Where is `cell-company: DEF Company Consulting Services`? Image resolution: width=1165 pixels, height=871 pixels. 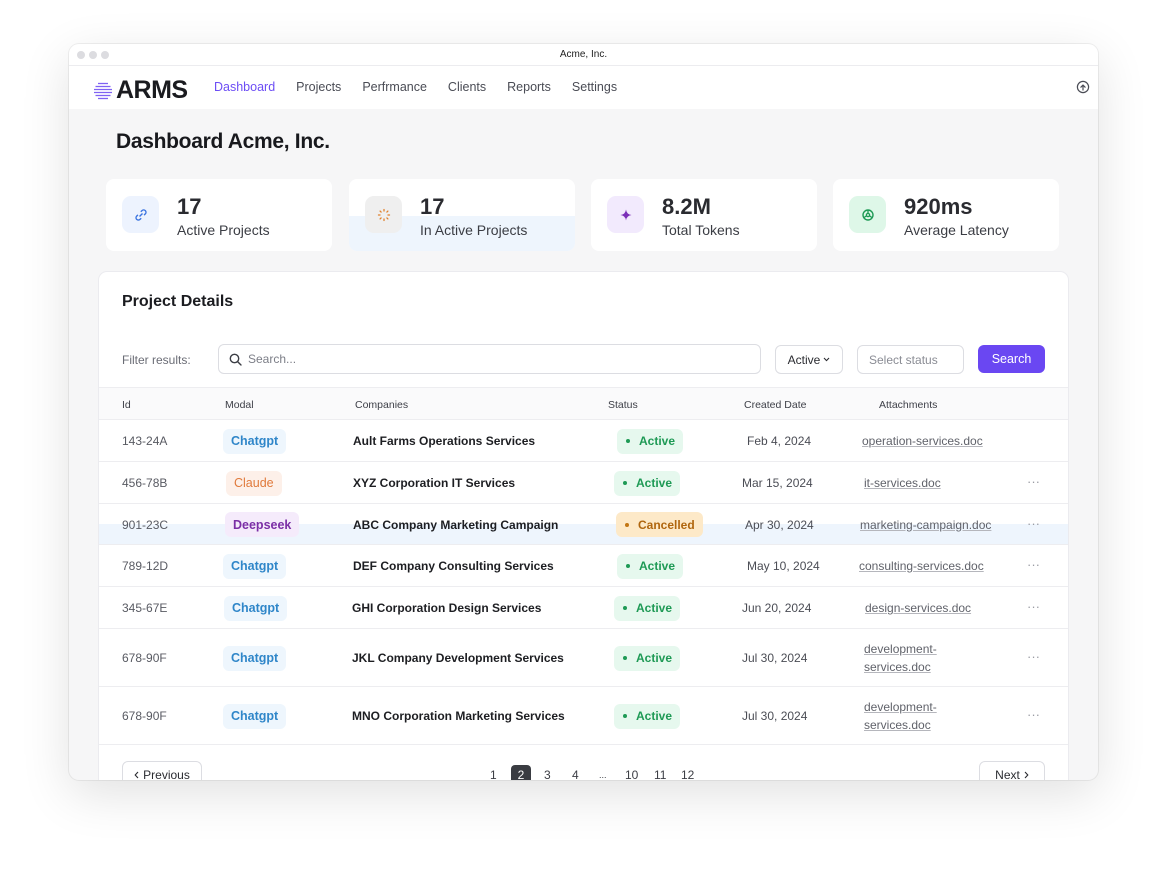 cell-company: DEF Company Consulting Services is located at coordinates (453, 566).